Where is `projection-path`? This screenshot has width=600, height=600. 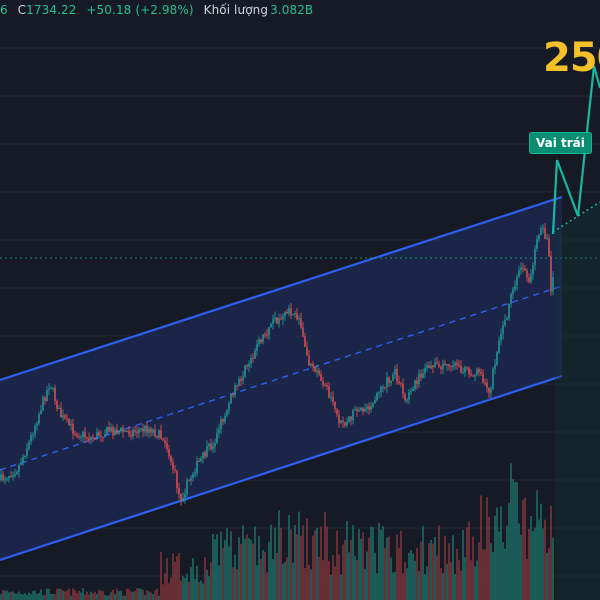 projection-path is located at coordinates (575, 150).